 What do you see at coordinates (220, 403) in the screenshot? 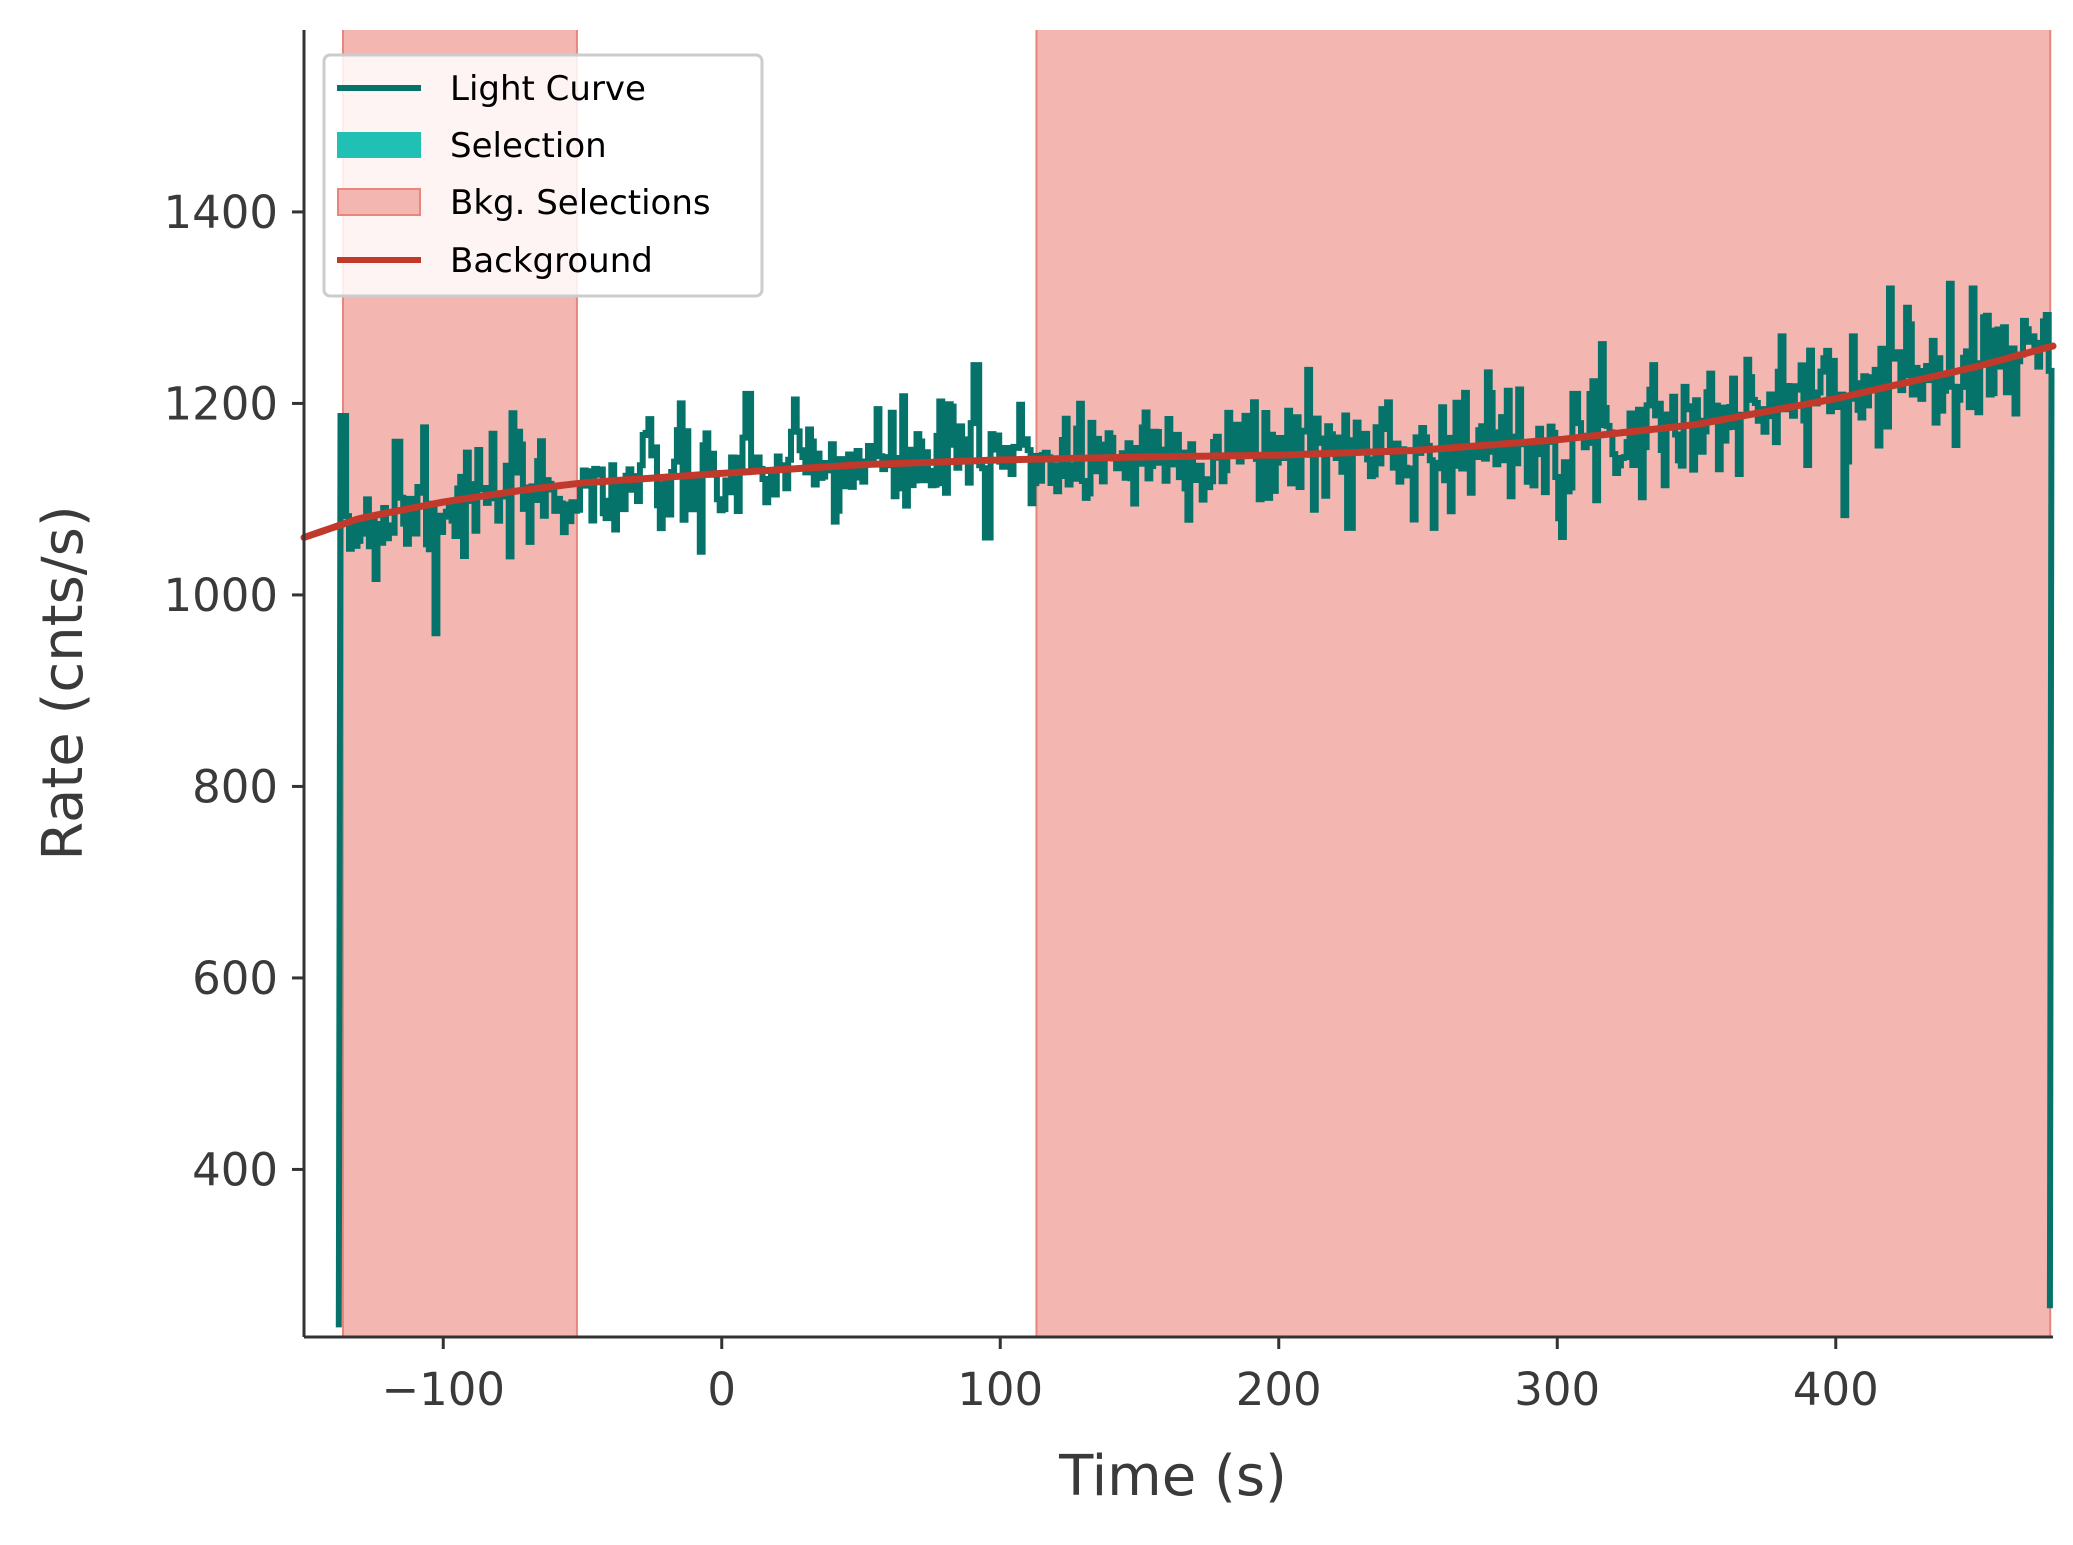
I see `y-tick-label: 1200` at bounding box center [220, 403].